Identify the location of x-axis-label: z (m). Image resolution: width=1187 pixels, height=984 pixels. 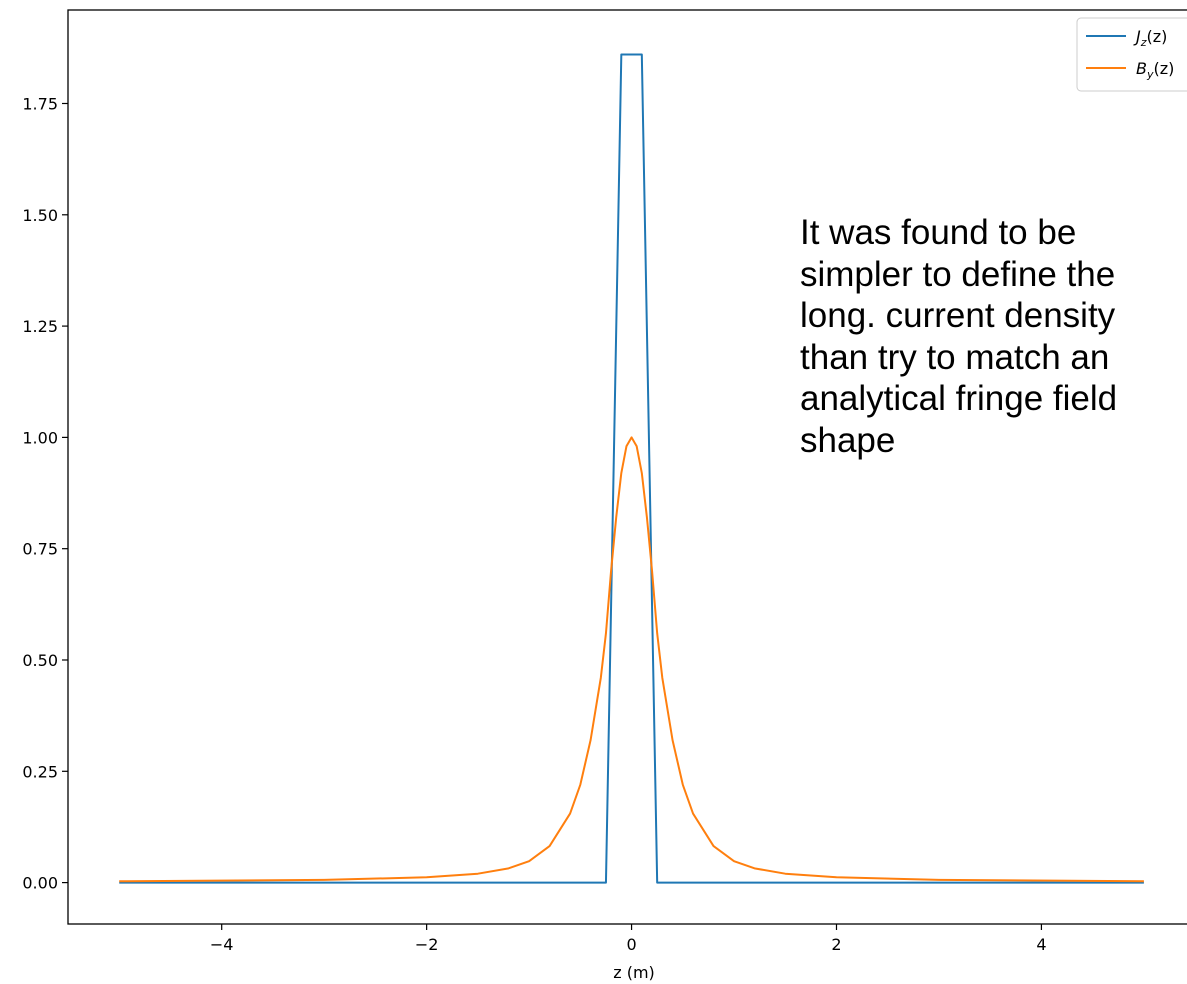
(634, 972).